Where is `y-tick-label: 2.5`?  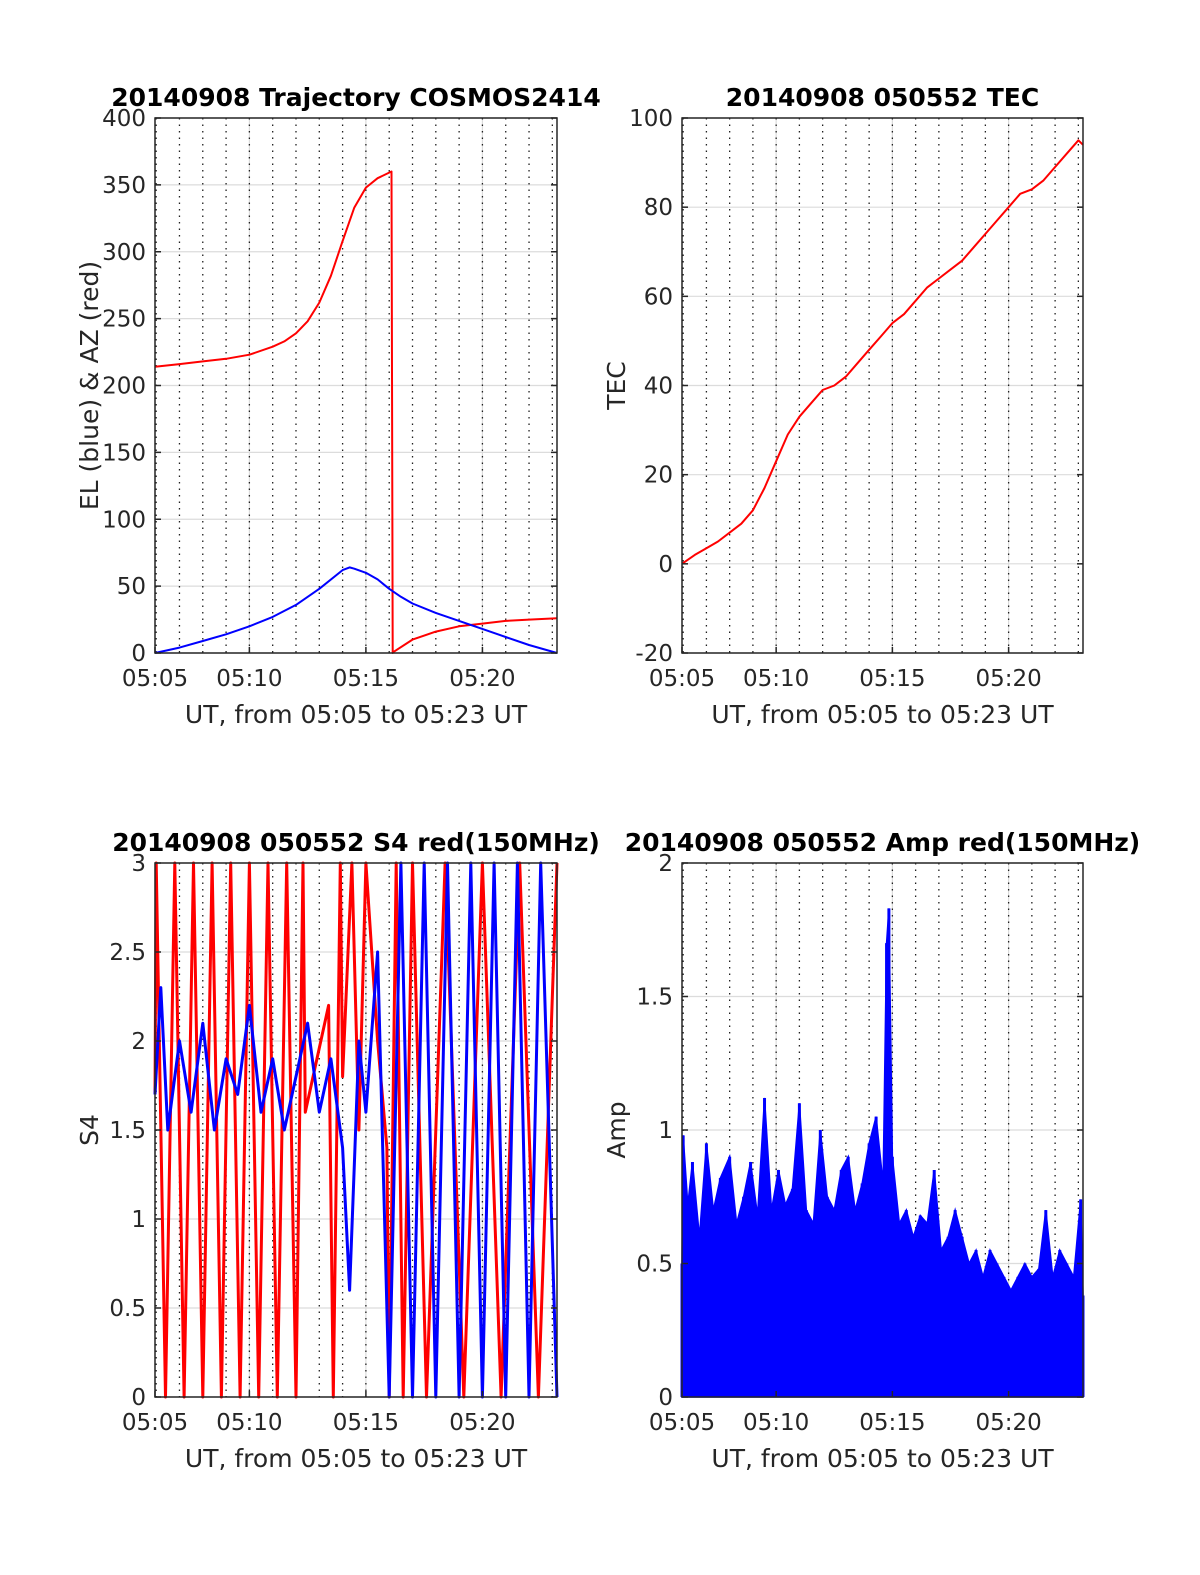 y-tick-label: 2.5 is located at coordinates (127, 953).